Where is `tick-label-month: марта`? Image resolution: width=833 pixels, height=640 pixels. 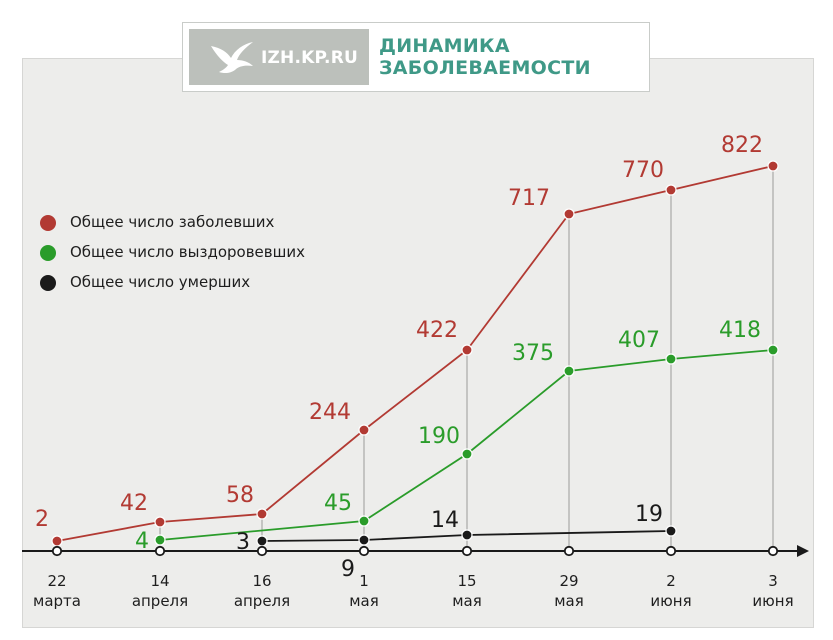
tick-label-month: марта is located at coordinates (57, 601).